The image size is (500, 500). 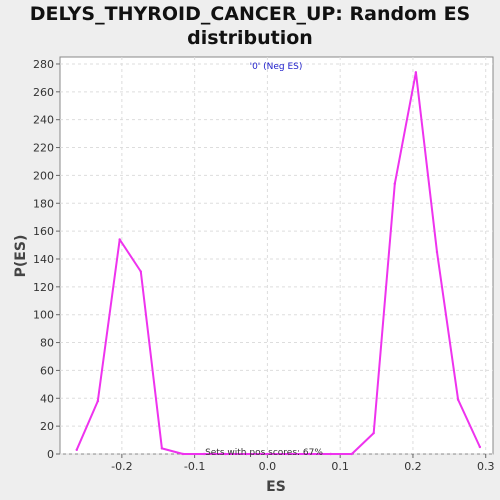 I want to click on x-tick-label: 0.0, so click(x=268, y=466).